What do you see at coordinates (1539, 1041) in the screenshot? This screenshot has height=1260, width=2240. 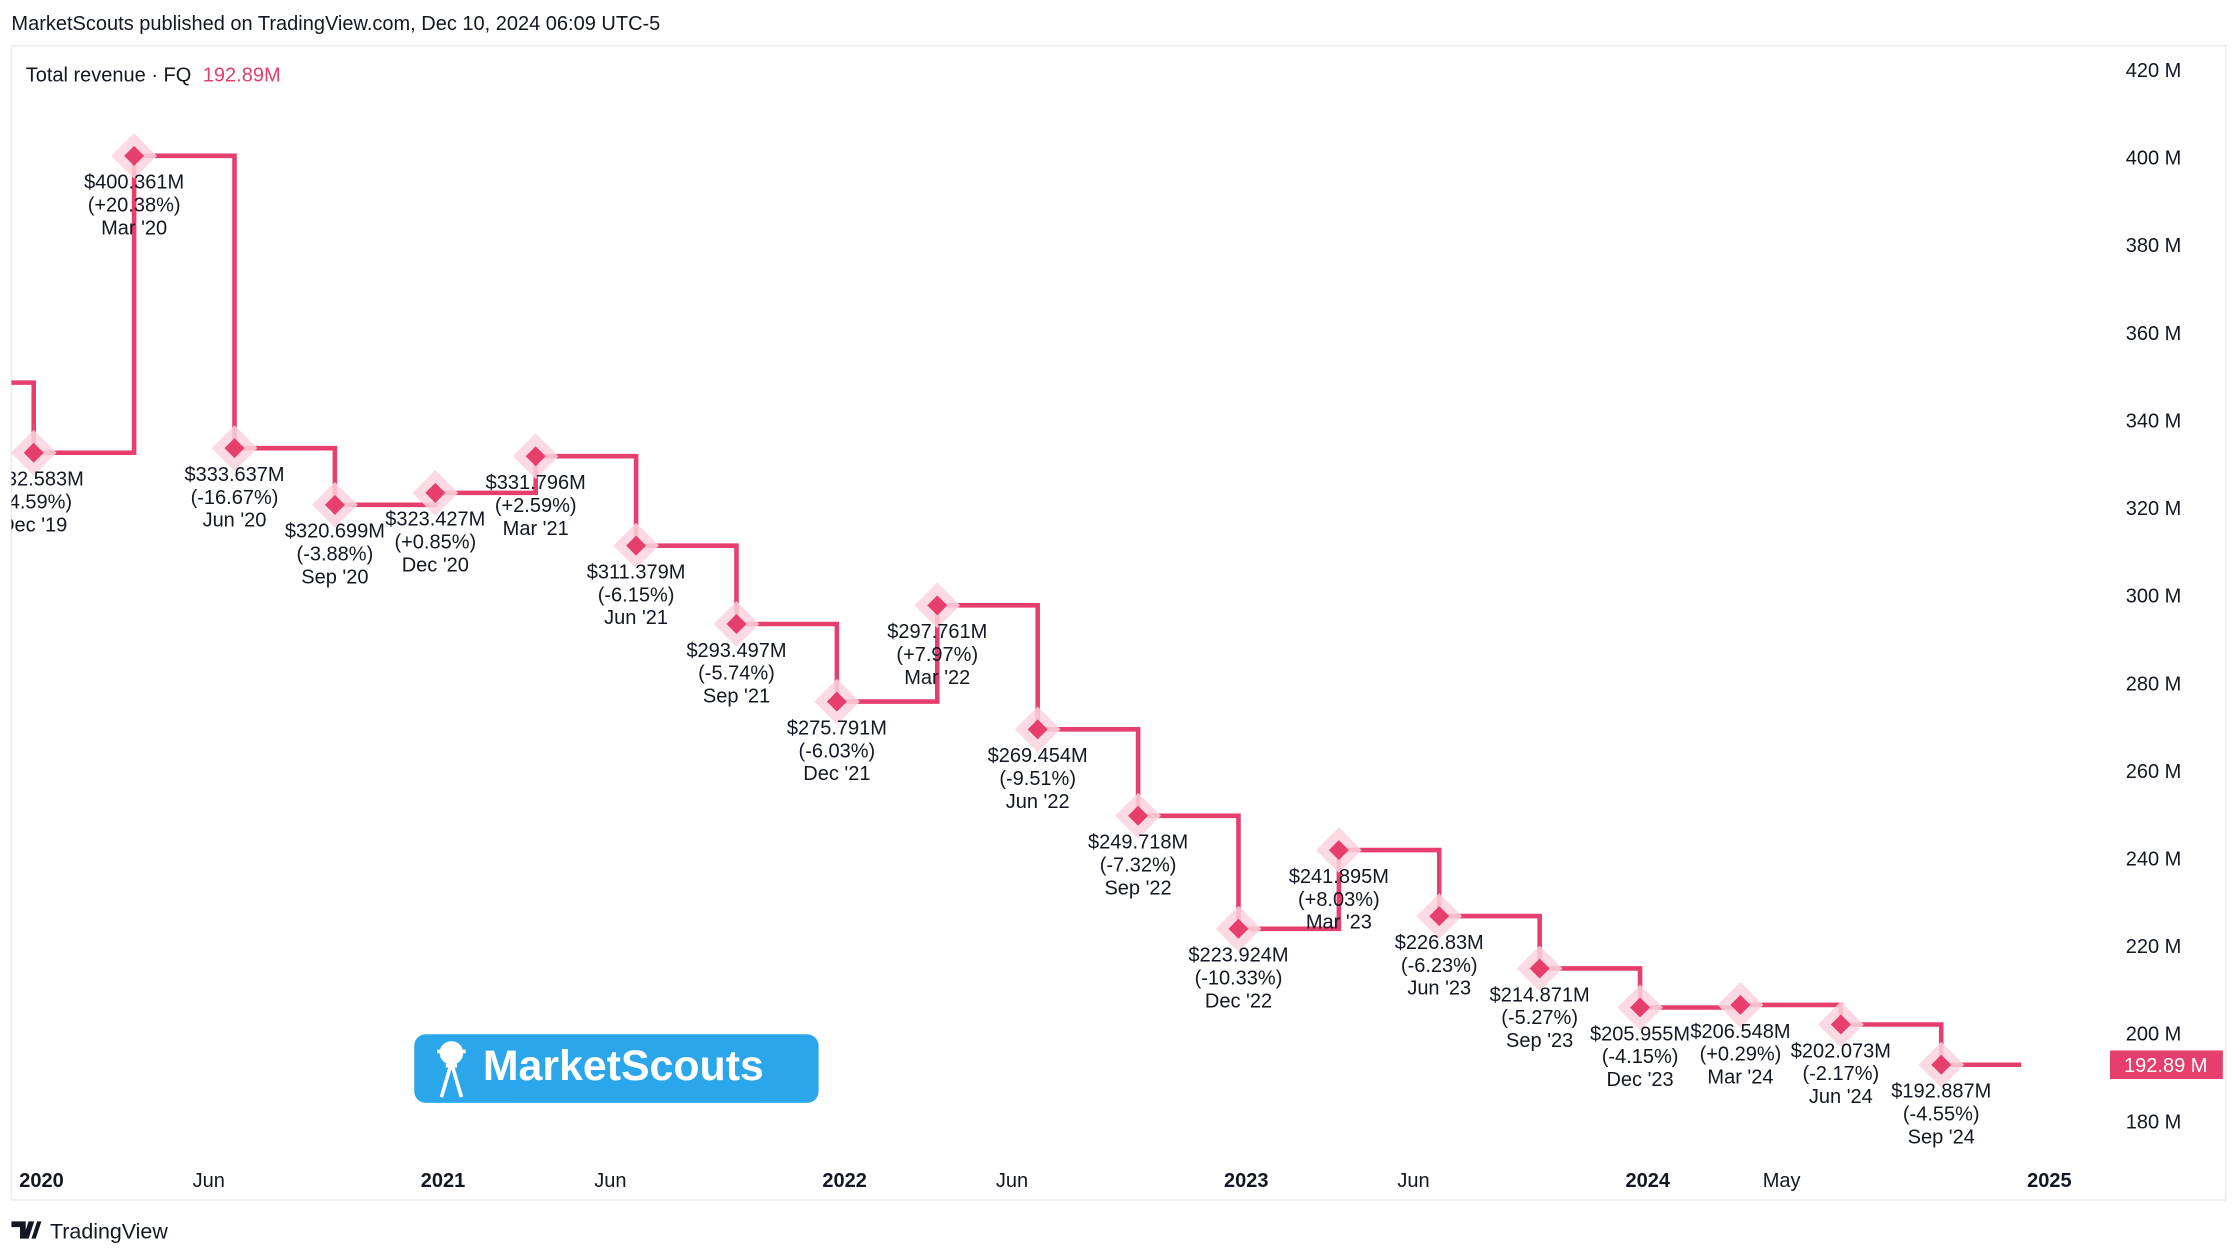 I see `date-label: Sep '23` at bounding box center [1539, 1041].